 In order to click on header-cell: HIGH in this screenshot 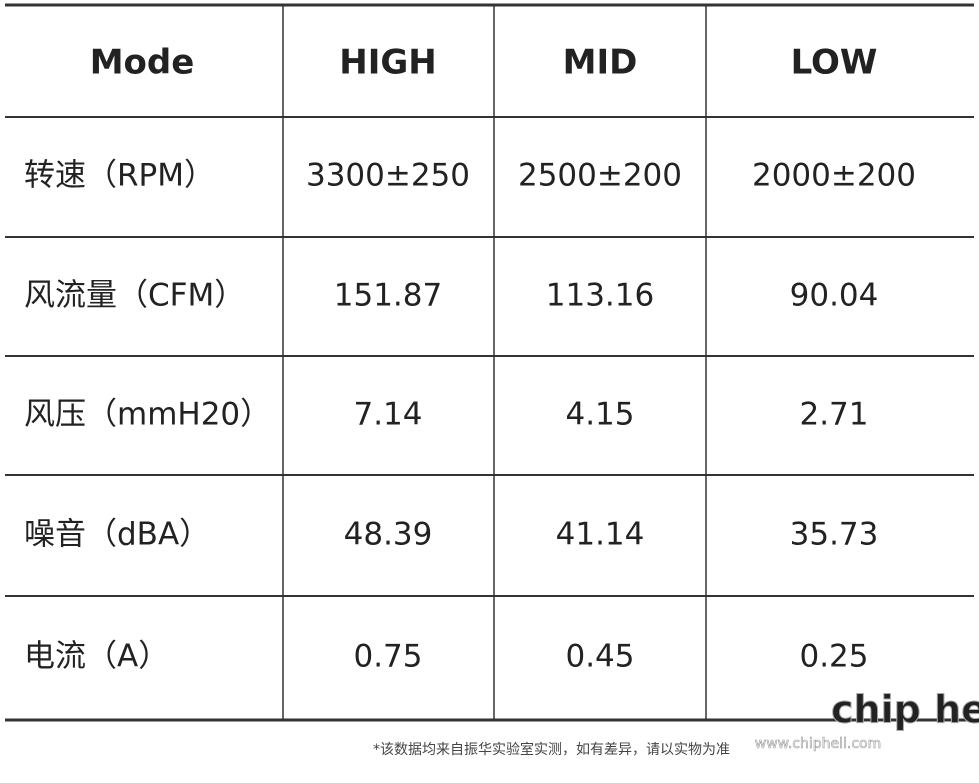, I will do `click(387, 63)`.